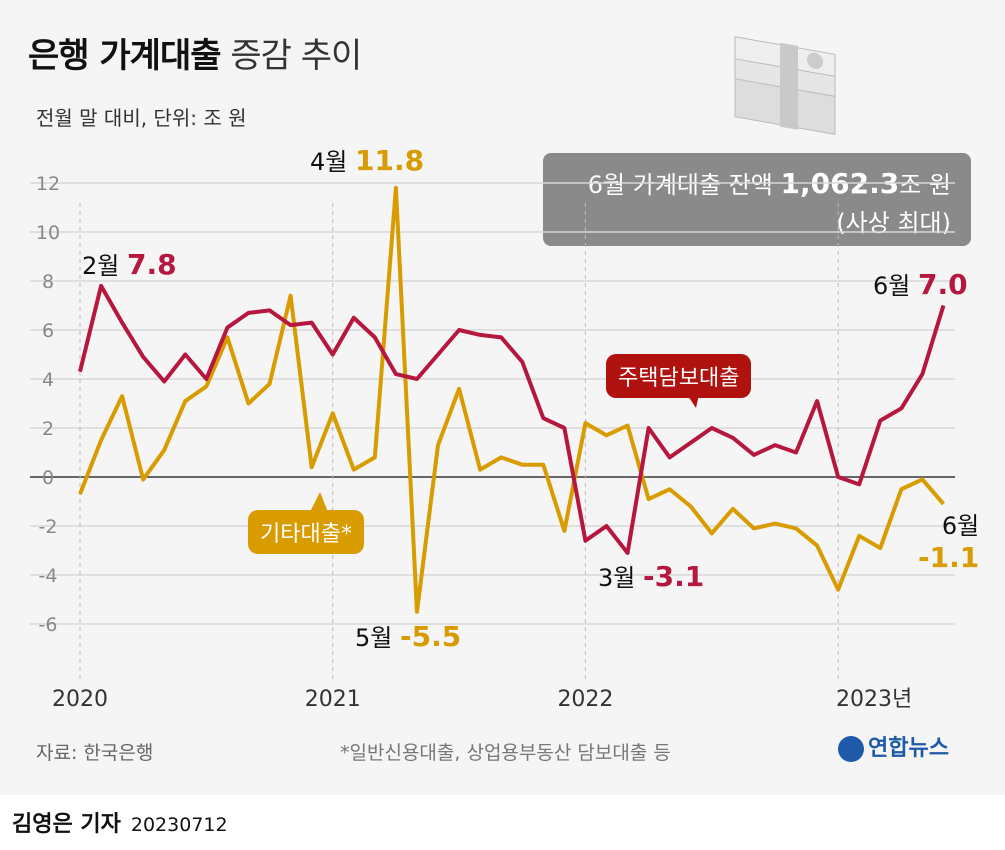 The width and height of the screenshot is (1005, 850). Describe the element at coordinates (48, 331) in the screenshot. I see `y-tick-label: 6` at that location.